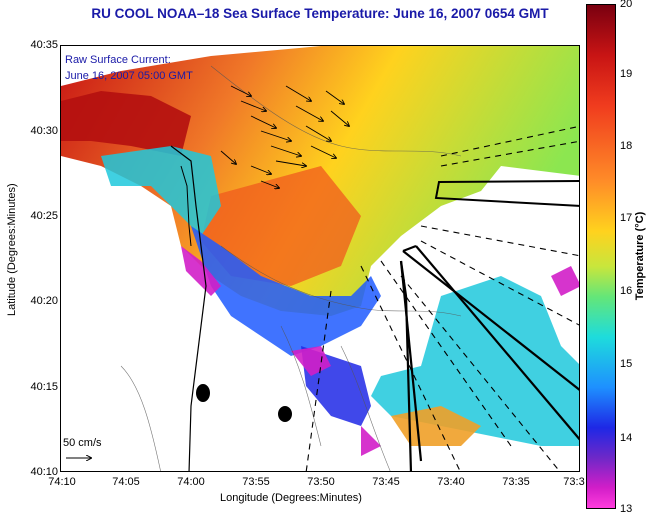 The height and width of the screenshot is (518, 651). What do you see at coordinates (129, 76) in the screenshot?
I see `current-label-time: June 16, 2007 05:00 GMT` at bounding box center [129, 76].